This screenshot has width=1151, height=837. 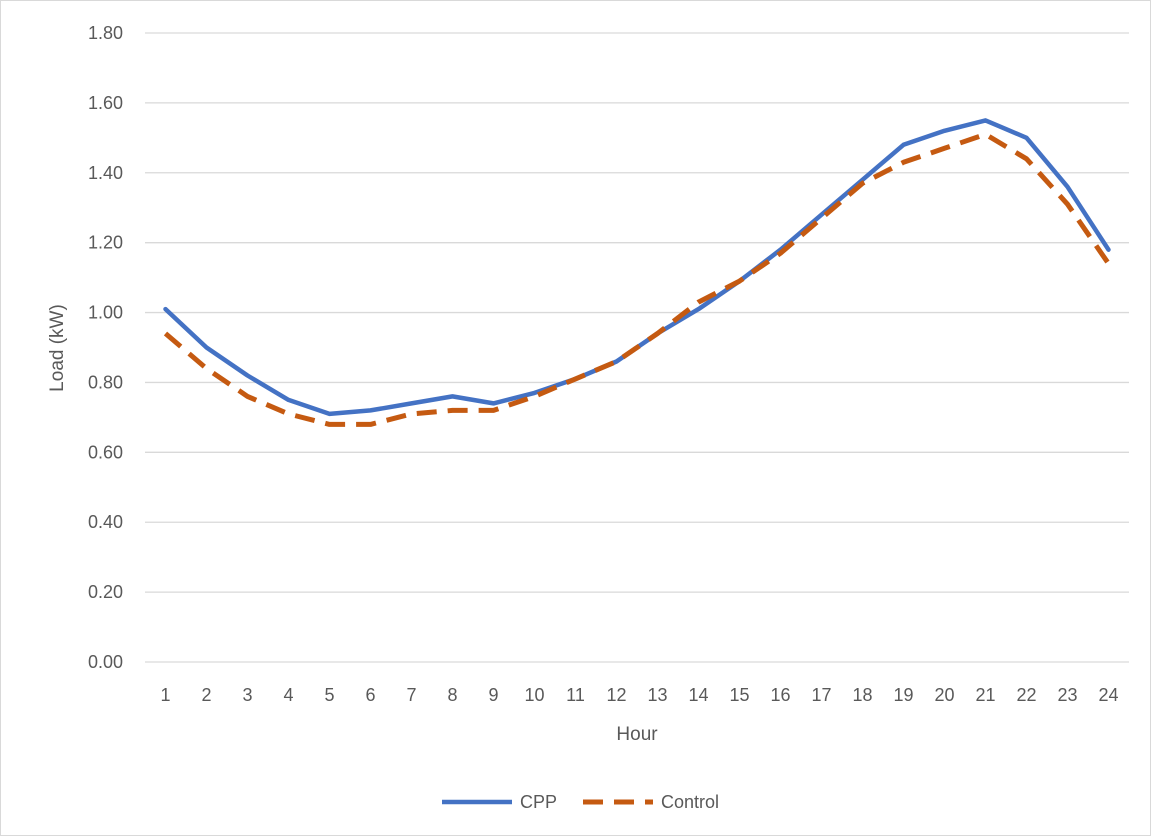 What do you see at coordinates (288, 695) in the screenshot?
I see `x-tick-label: 4` at bounding box center [288, 695].